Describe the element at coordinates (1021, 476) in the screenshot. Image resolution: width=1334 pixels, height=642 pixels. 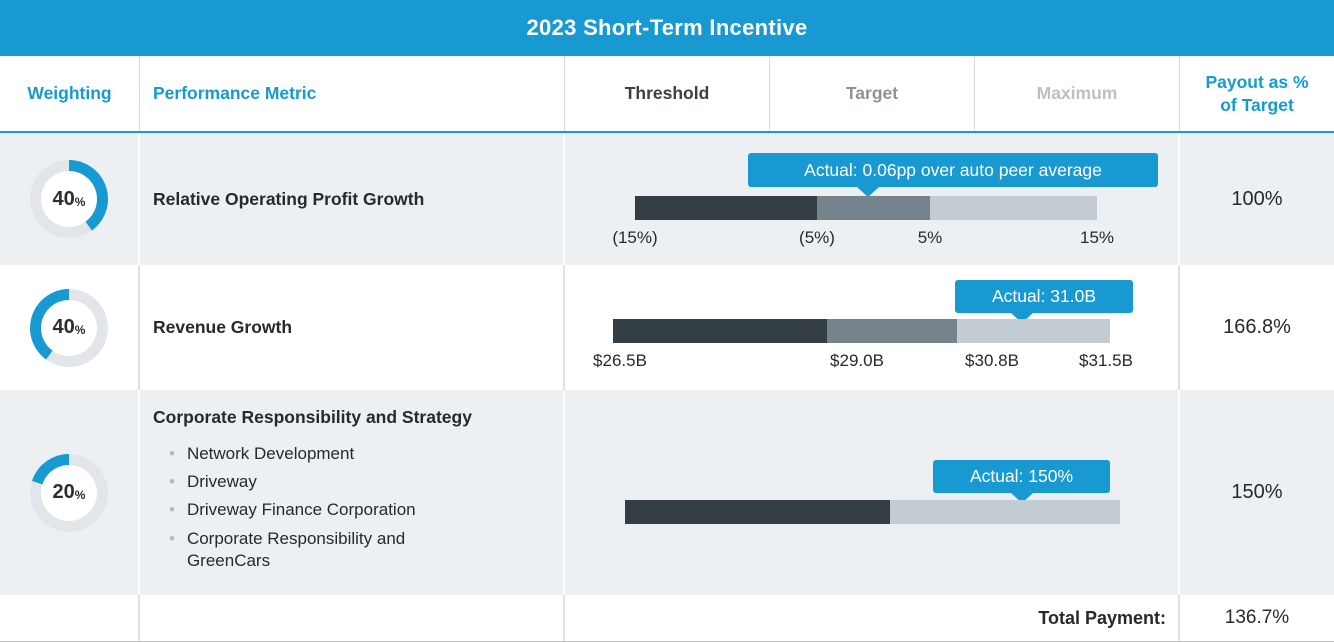
I see `actual-callout-label: Actual: 150%` at that location.